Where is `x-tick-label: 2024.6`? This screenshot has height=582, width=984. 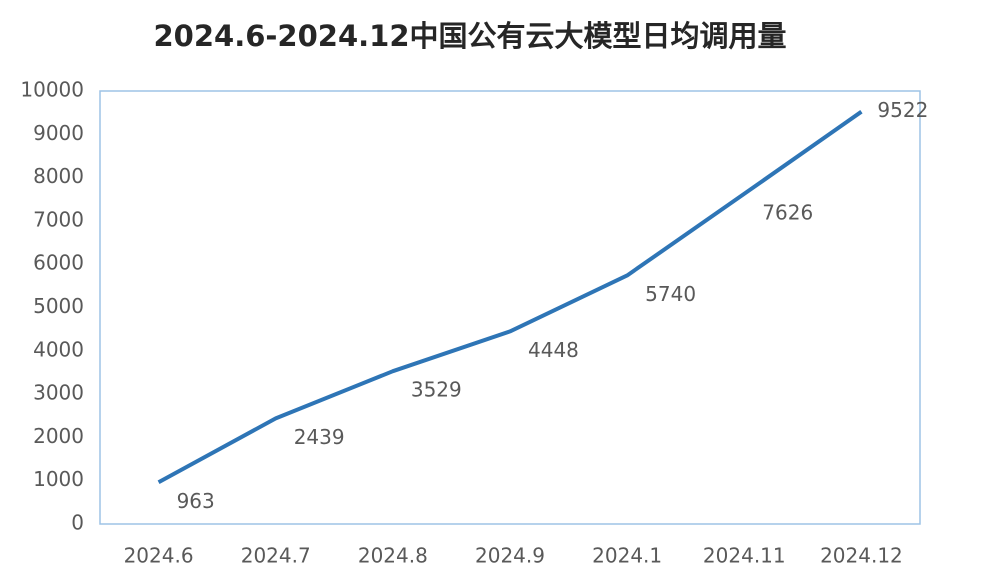
x-tick-label: 2024.6 is located at coordinates (159, 556).